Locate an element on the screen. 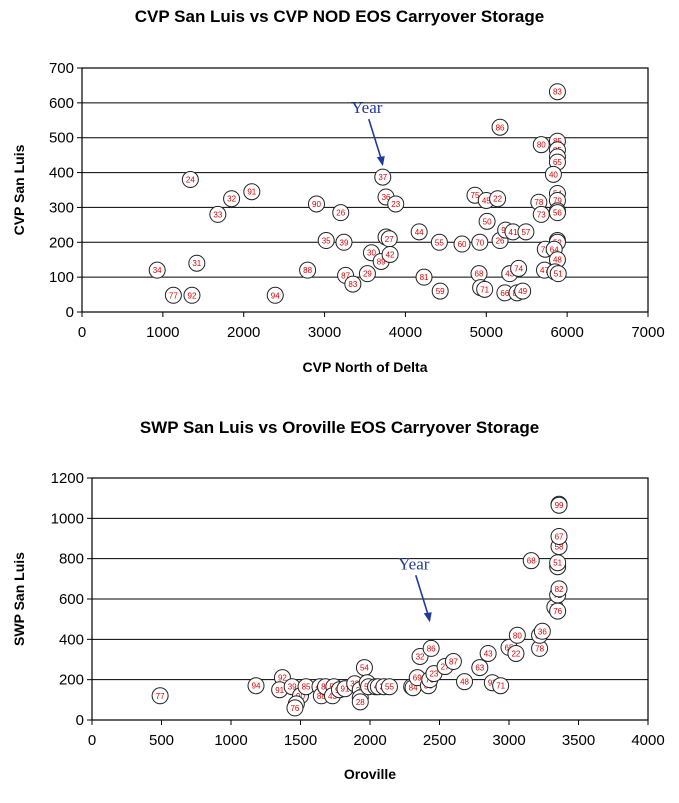 This screenshot has height=803, width=679. data-point: 39 is located at coordinates (344, 242).